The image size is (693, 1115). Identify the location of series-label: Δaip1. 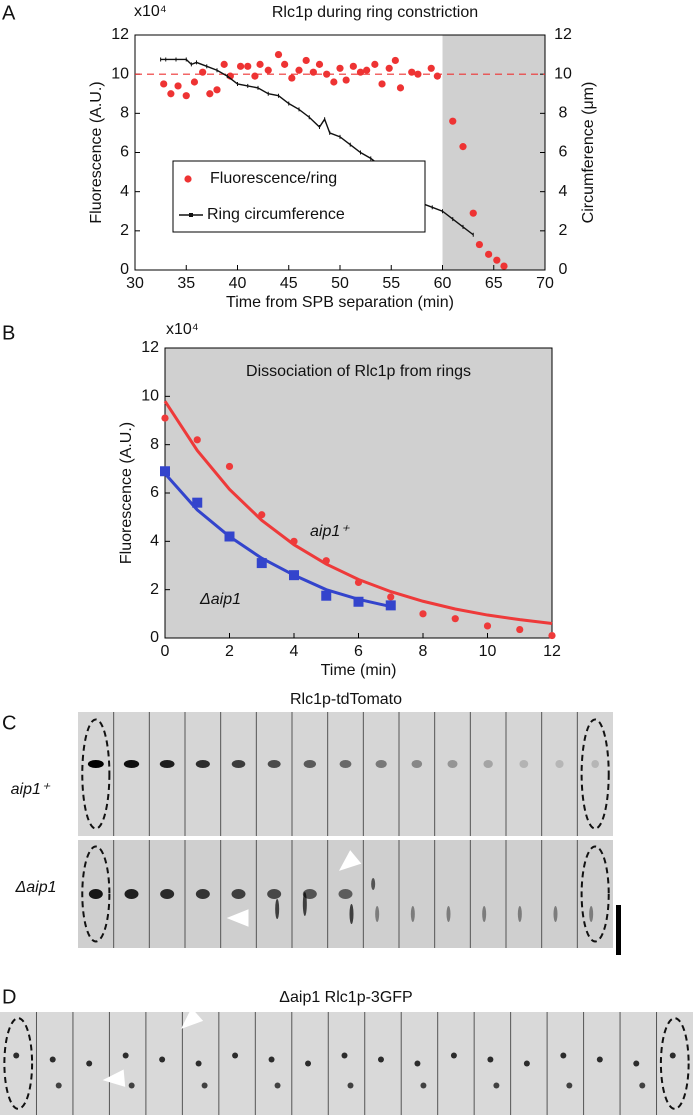
(220, 599).